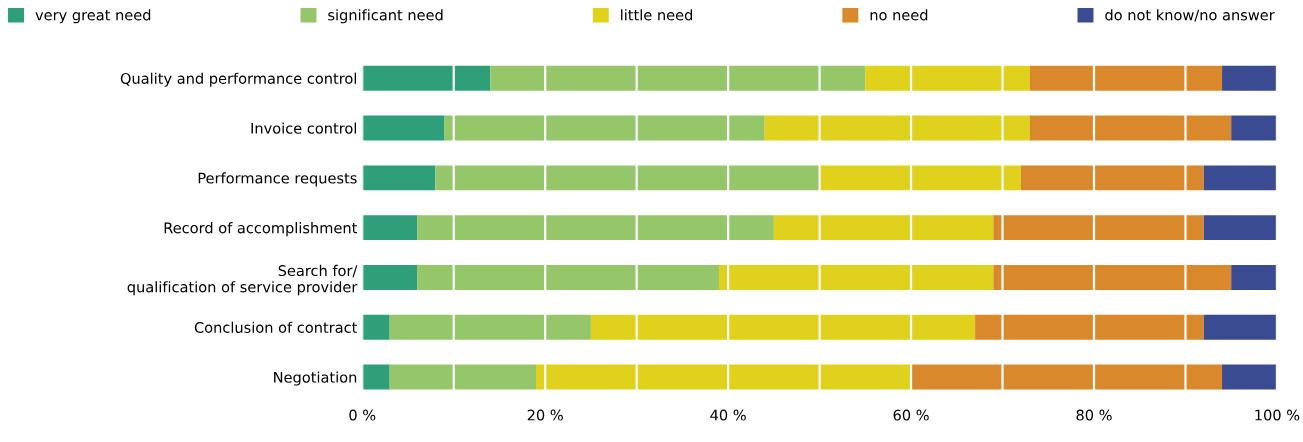  Describe the element at coordinates (242, 280) in the screenshot. I see `y-tick-label: Search for/ qualification of service provider` at that location.